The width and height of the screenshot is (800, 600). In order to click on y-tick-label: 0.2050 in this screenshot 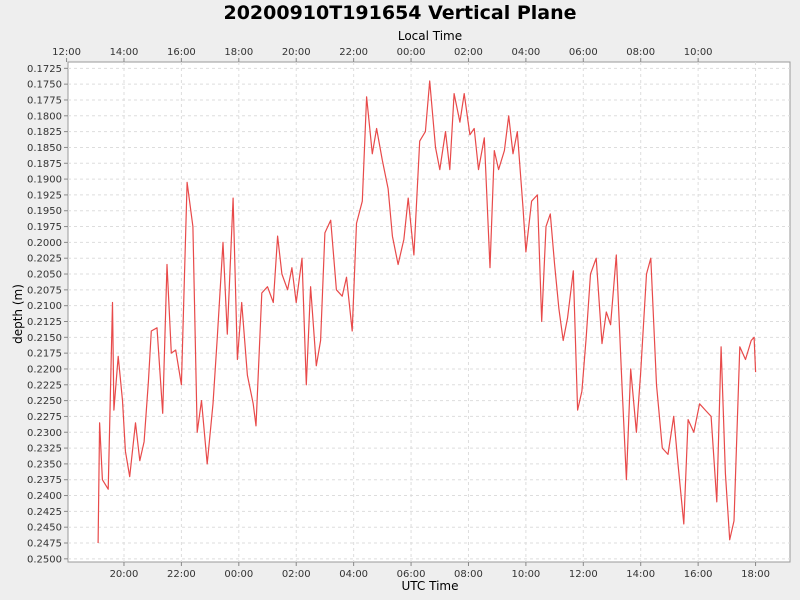, I will do `click(44, 275)`.